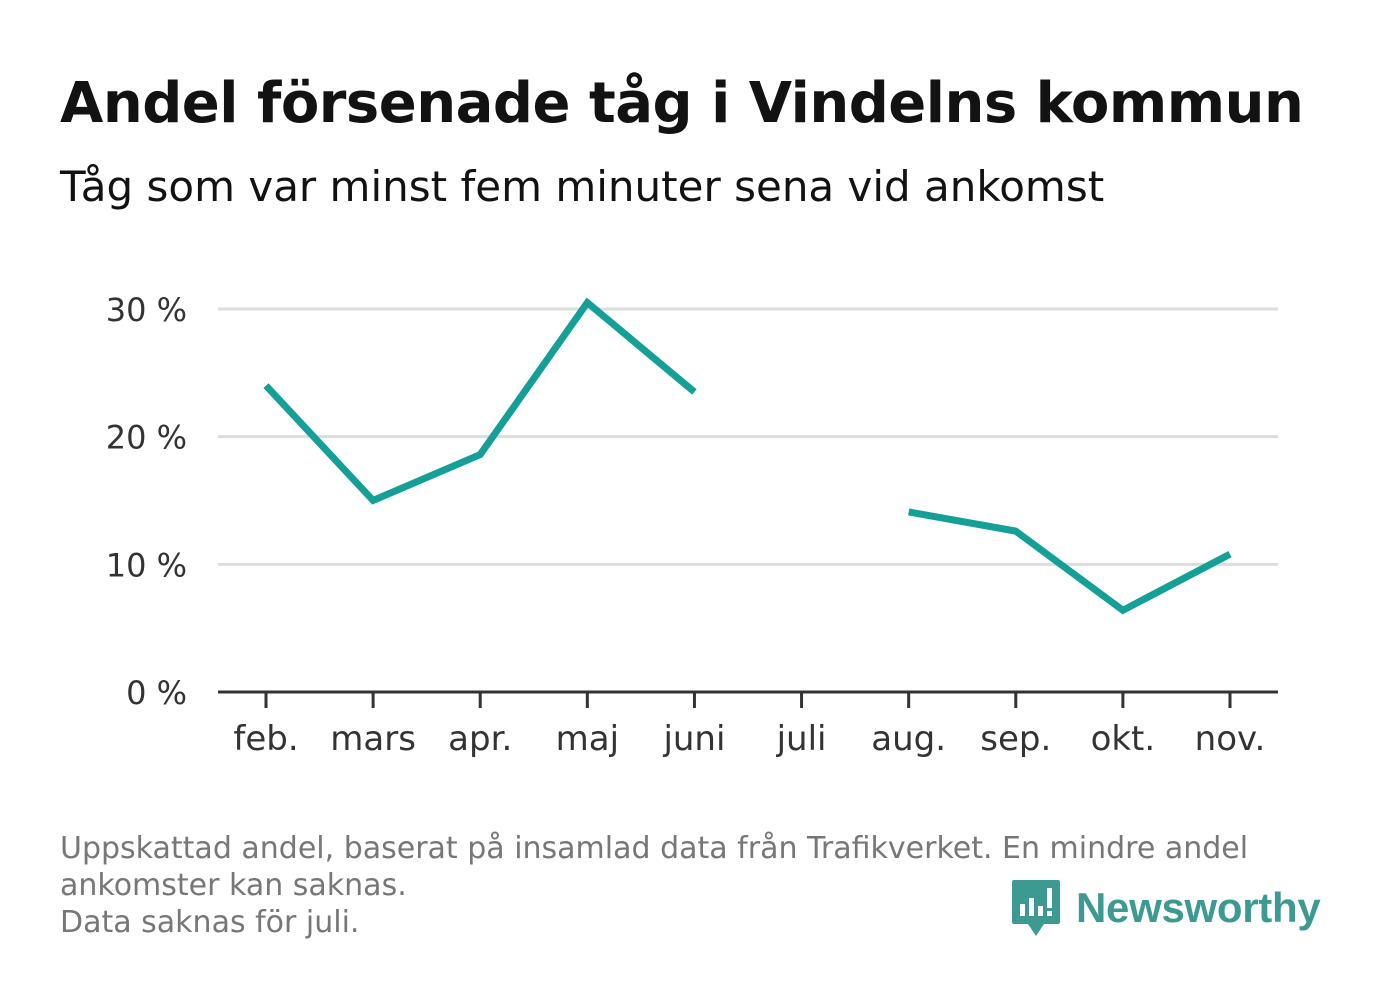 The width and height of the screenshot is (1382, 999). I want to click on y-tick-label: 30 %, so click(146, 310).